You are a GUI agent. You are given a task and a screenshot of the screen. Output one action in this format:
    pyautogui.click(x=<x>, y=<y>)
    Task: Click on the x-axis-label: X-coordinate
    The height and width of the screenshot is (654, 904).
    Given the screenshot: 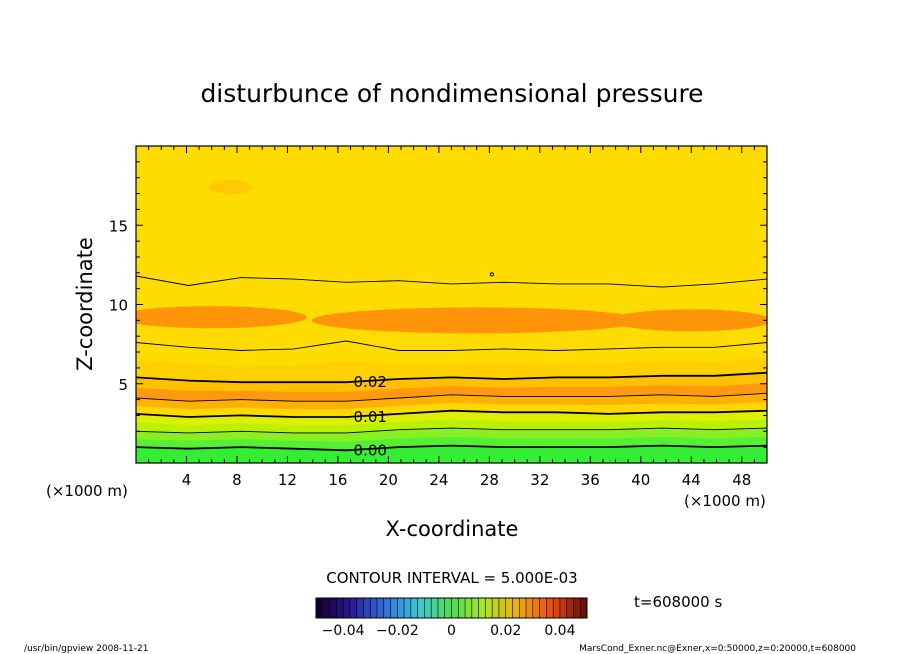 What is the action you would take?
    pyautogui.click(x=452, y=529)
    